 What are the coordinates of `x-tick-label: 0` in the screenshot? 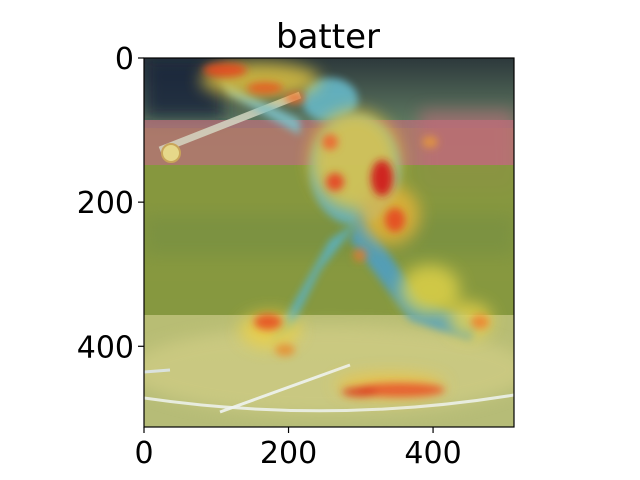 It's located at (143, 453).